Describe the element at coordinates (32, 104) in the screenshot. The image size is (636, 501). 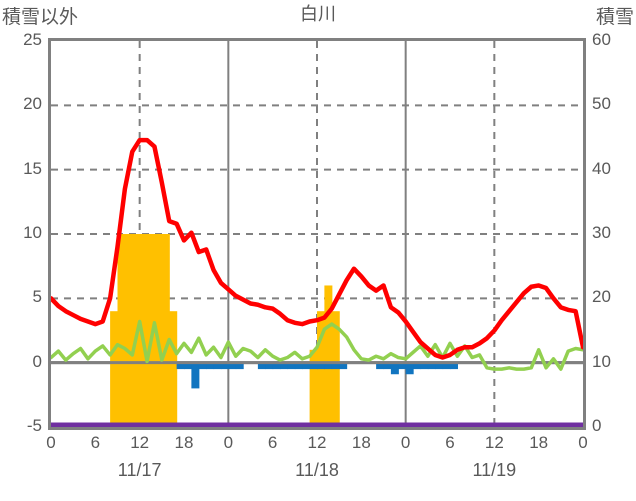
I see `y-tick-left: 20` at that location.